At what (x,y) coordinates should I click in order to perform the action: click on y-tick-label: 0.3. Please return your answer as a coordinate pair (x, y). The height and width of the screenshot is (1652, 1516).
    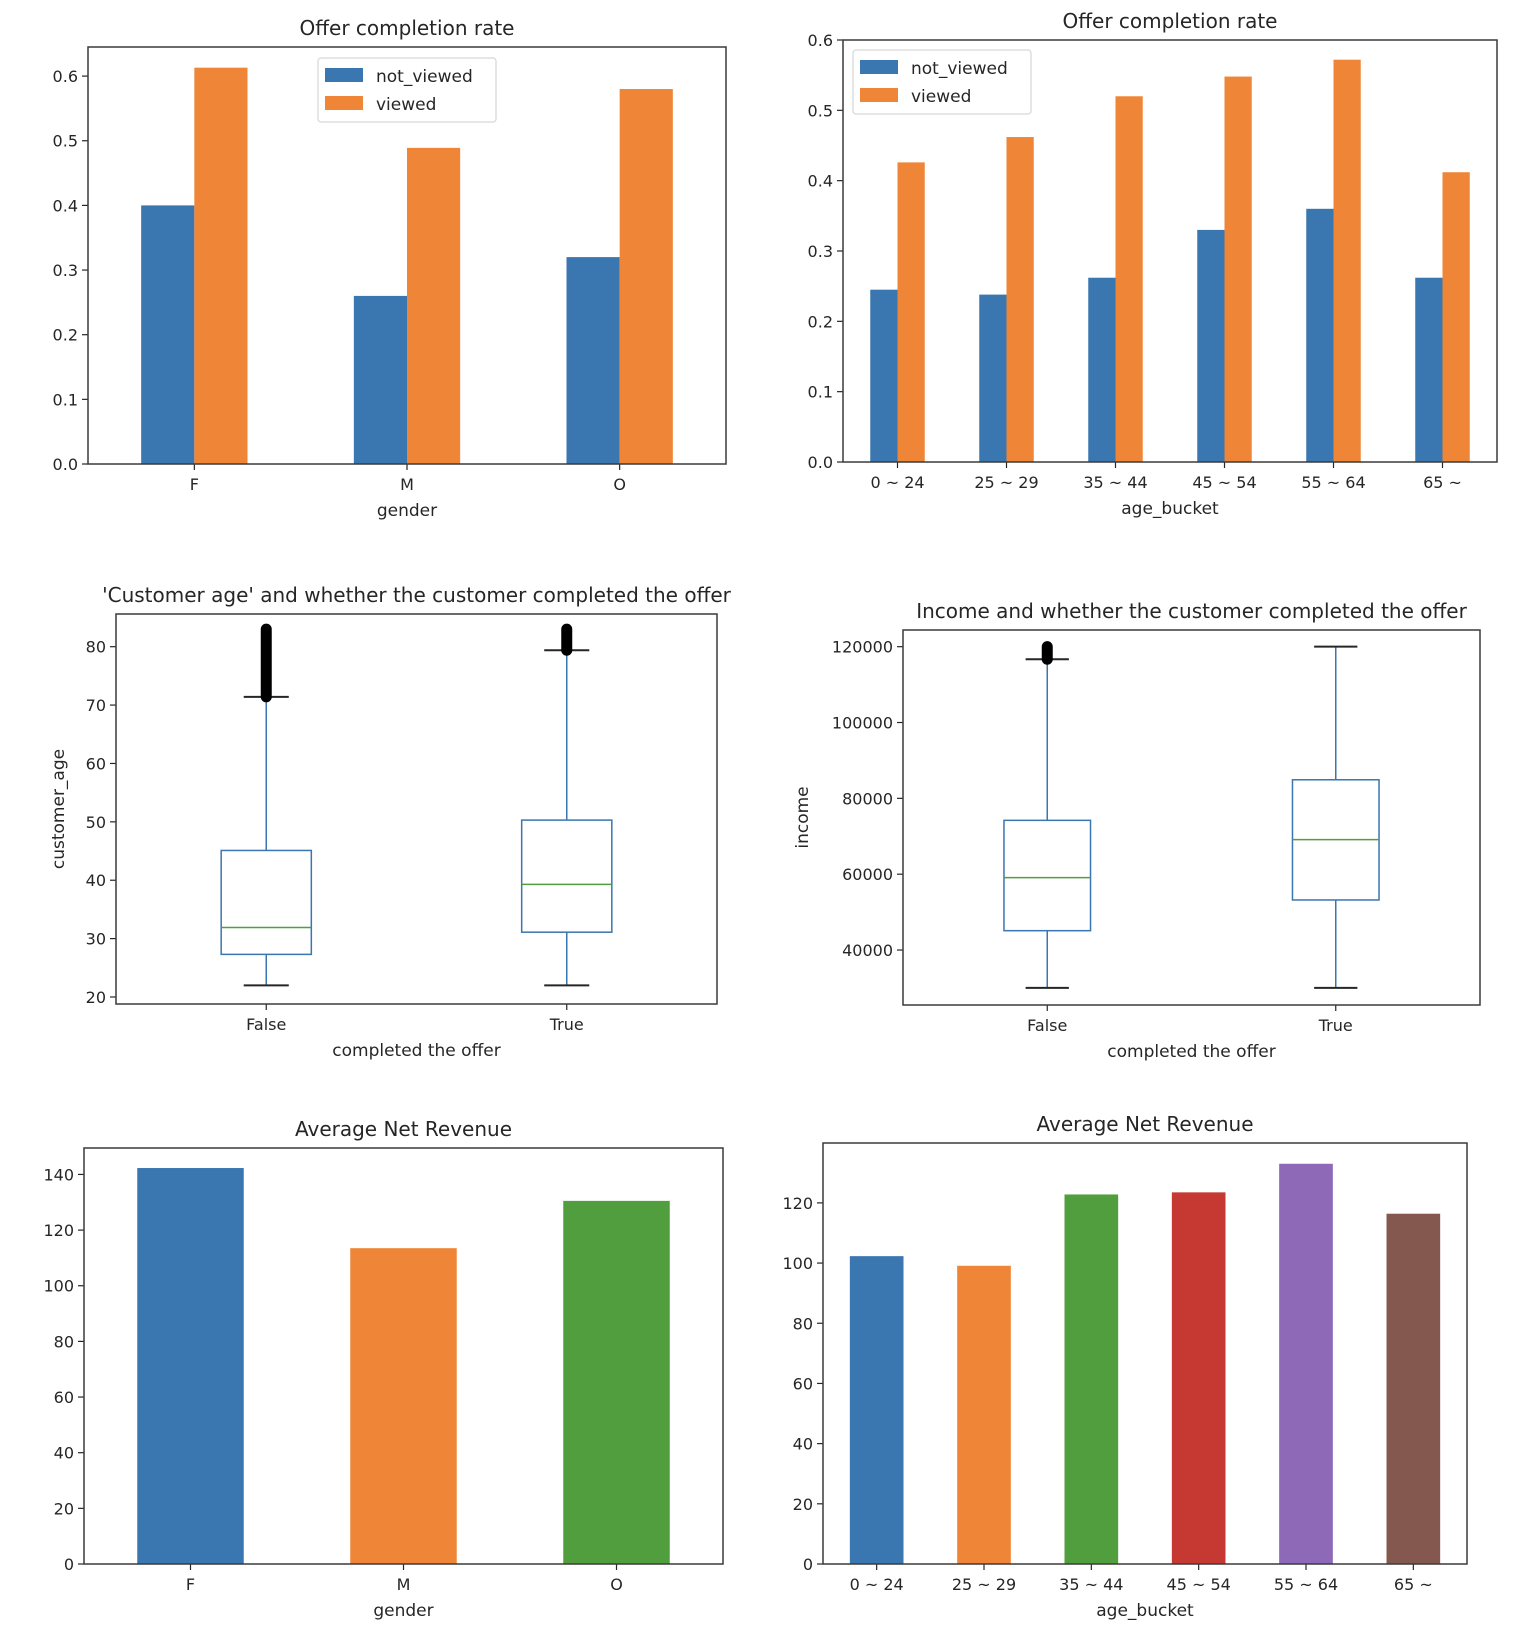
    Looking at the image, I should click on (820, 251).